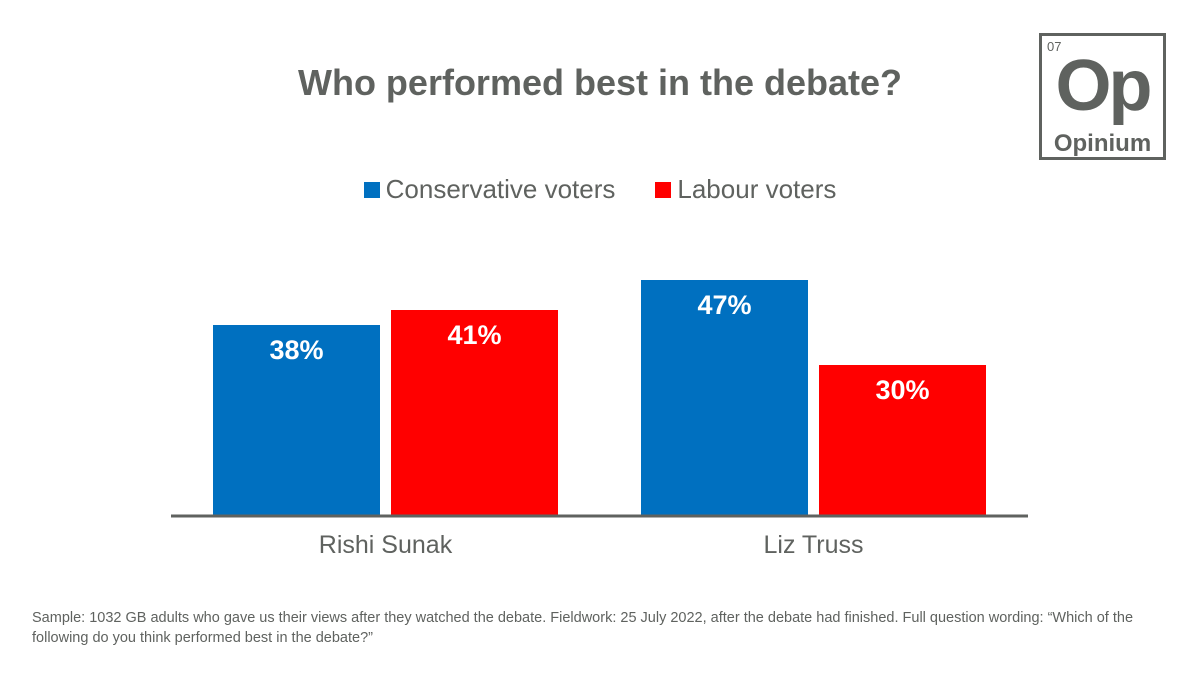 The width and height of the screenshot is (1200, 675). I want to click on data-label-liz-truss-labour-voters: 30%, so click(902, 390).